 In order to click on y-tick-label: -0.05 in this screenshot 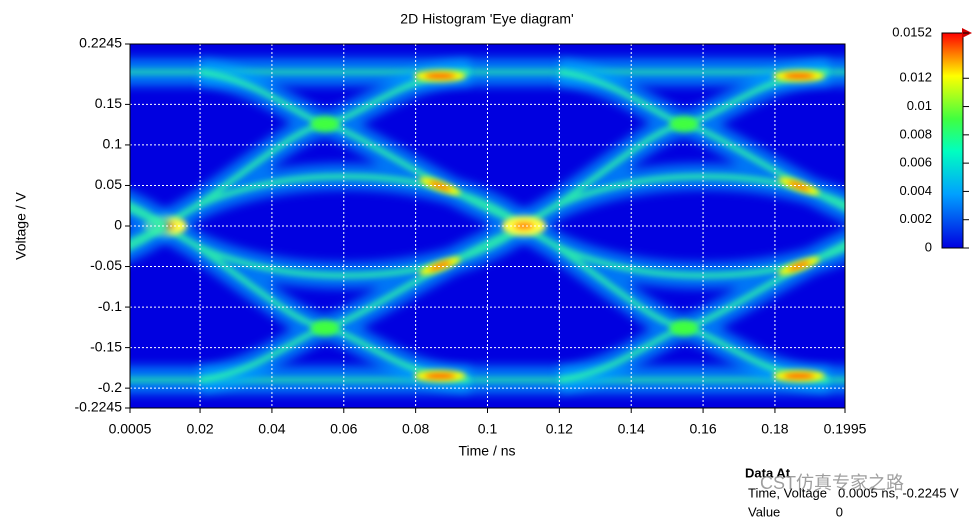, I will do `click(106, 265)`.